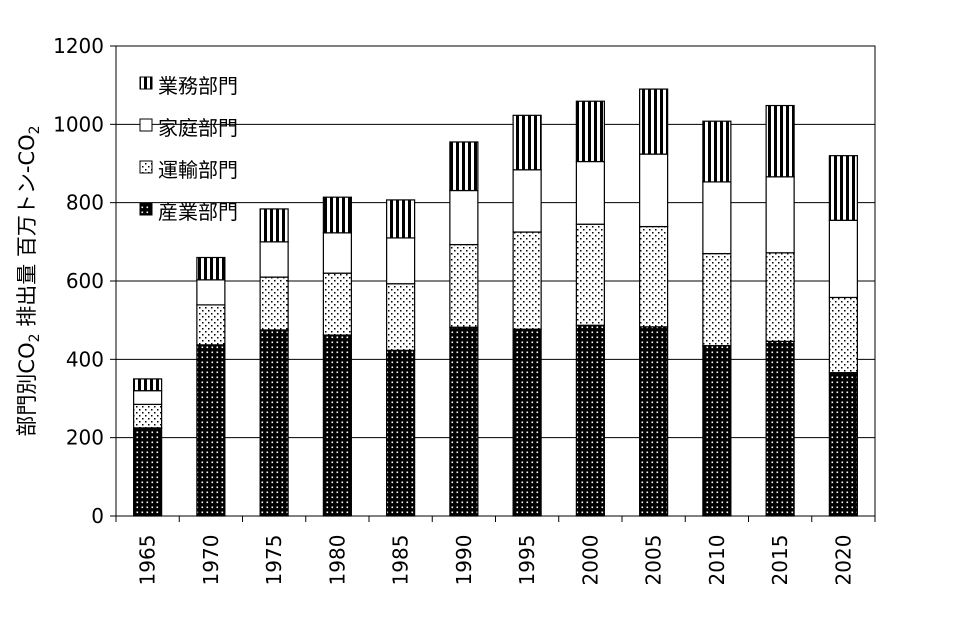 This screenshot has height=625, width=964. Describe the element at coordinates (198, 212) in the screenshot. I see `legend-label: 産業部門` at that location.